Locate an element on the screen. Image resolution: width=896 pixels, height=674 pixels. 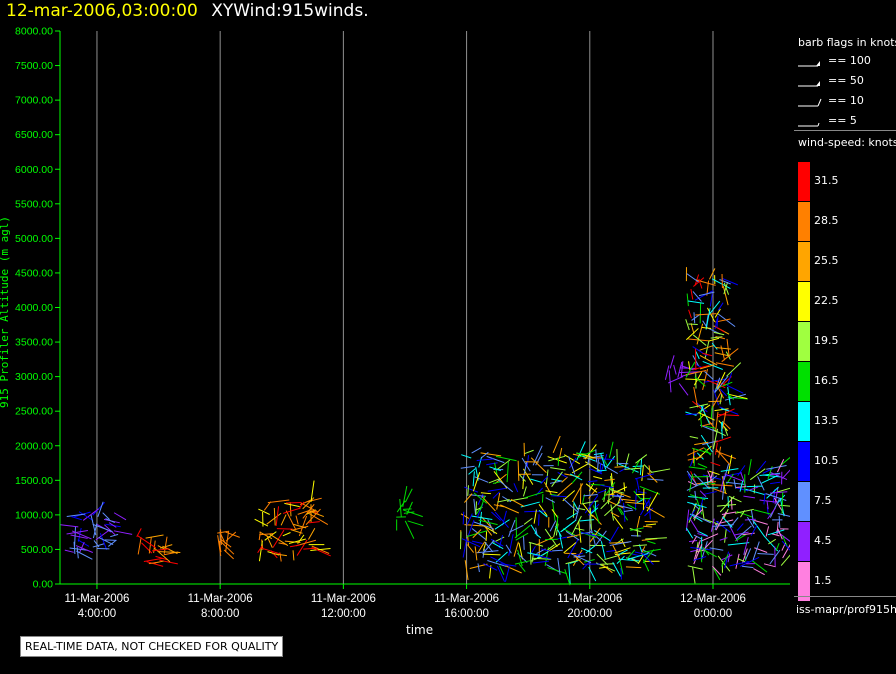
speed-swatch-label: 4.5 is located at coordinates (823, 540).